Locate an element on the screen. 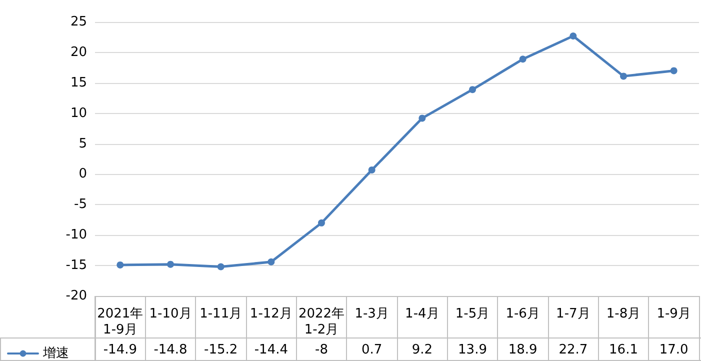 The width and height of the screenshot is (701, 361). x-tick-label: 1-11月 is located at coordinates (221, 314).